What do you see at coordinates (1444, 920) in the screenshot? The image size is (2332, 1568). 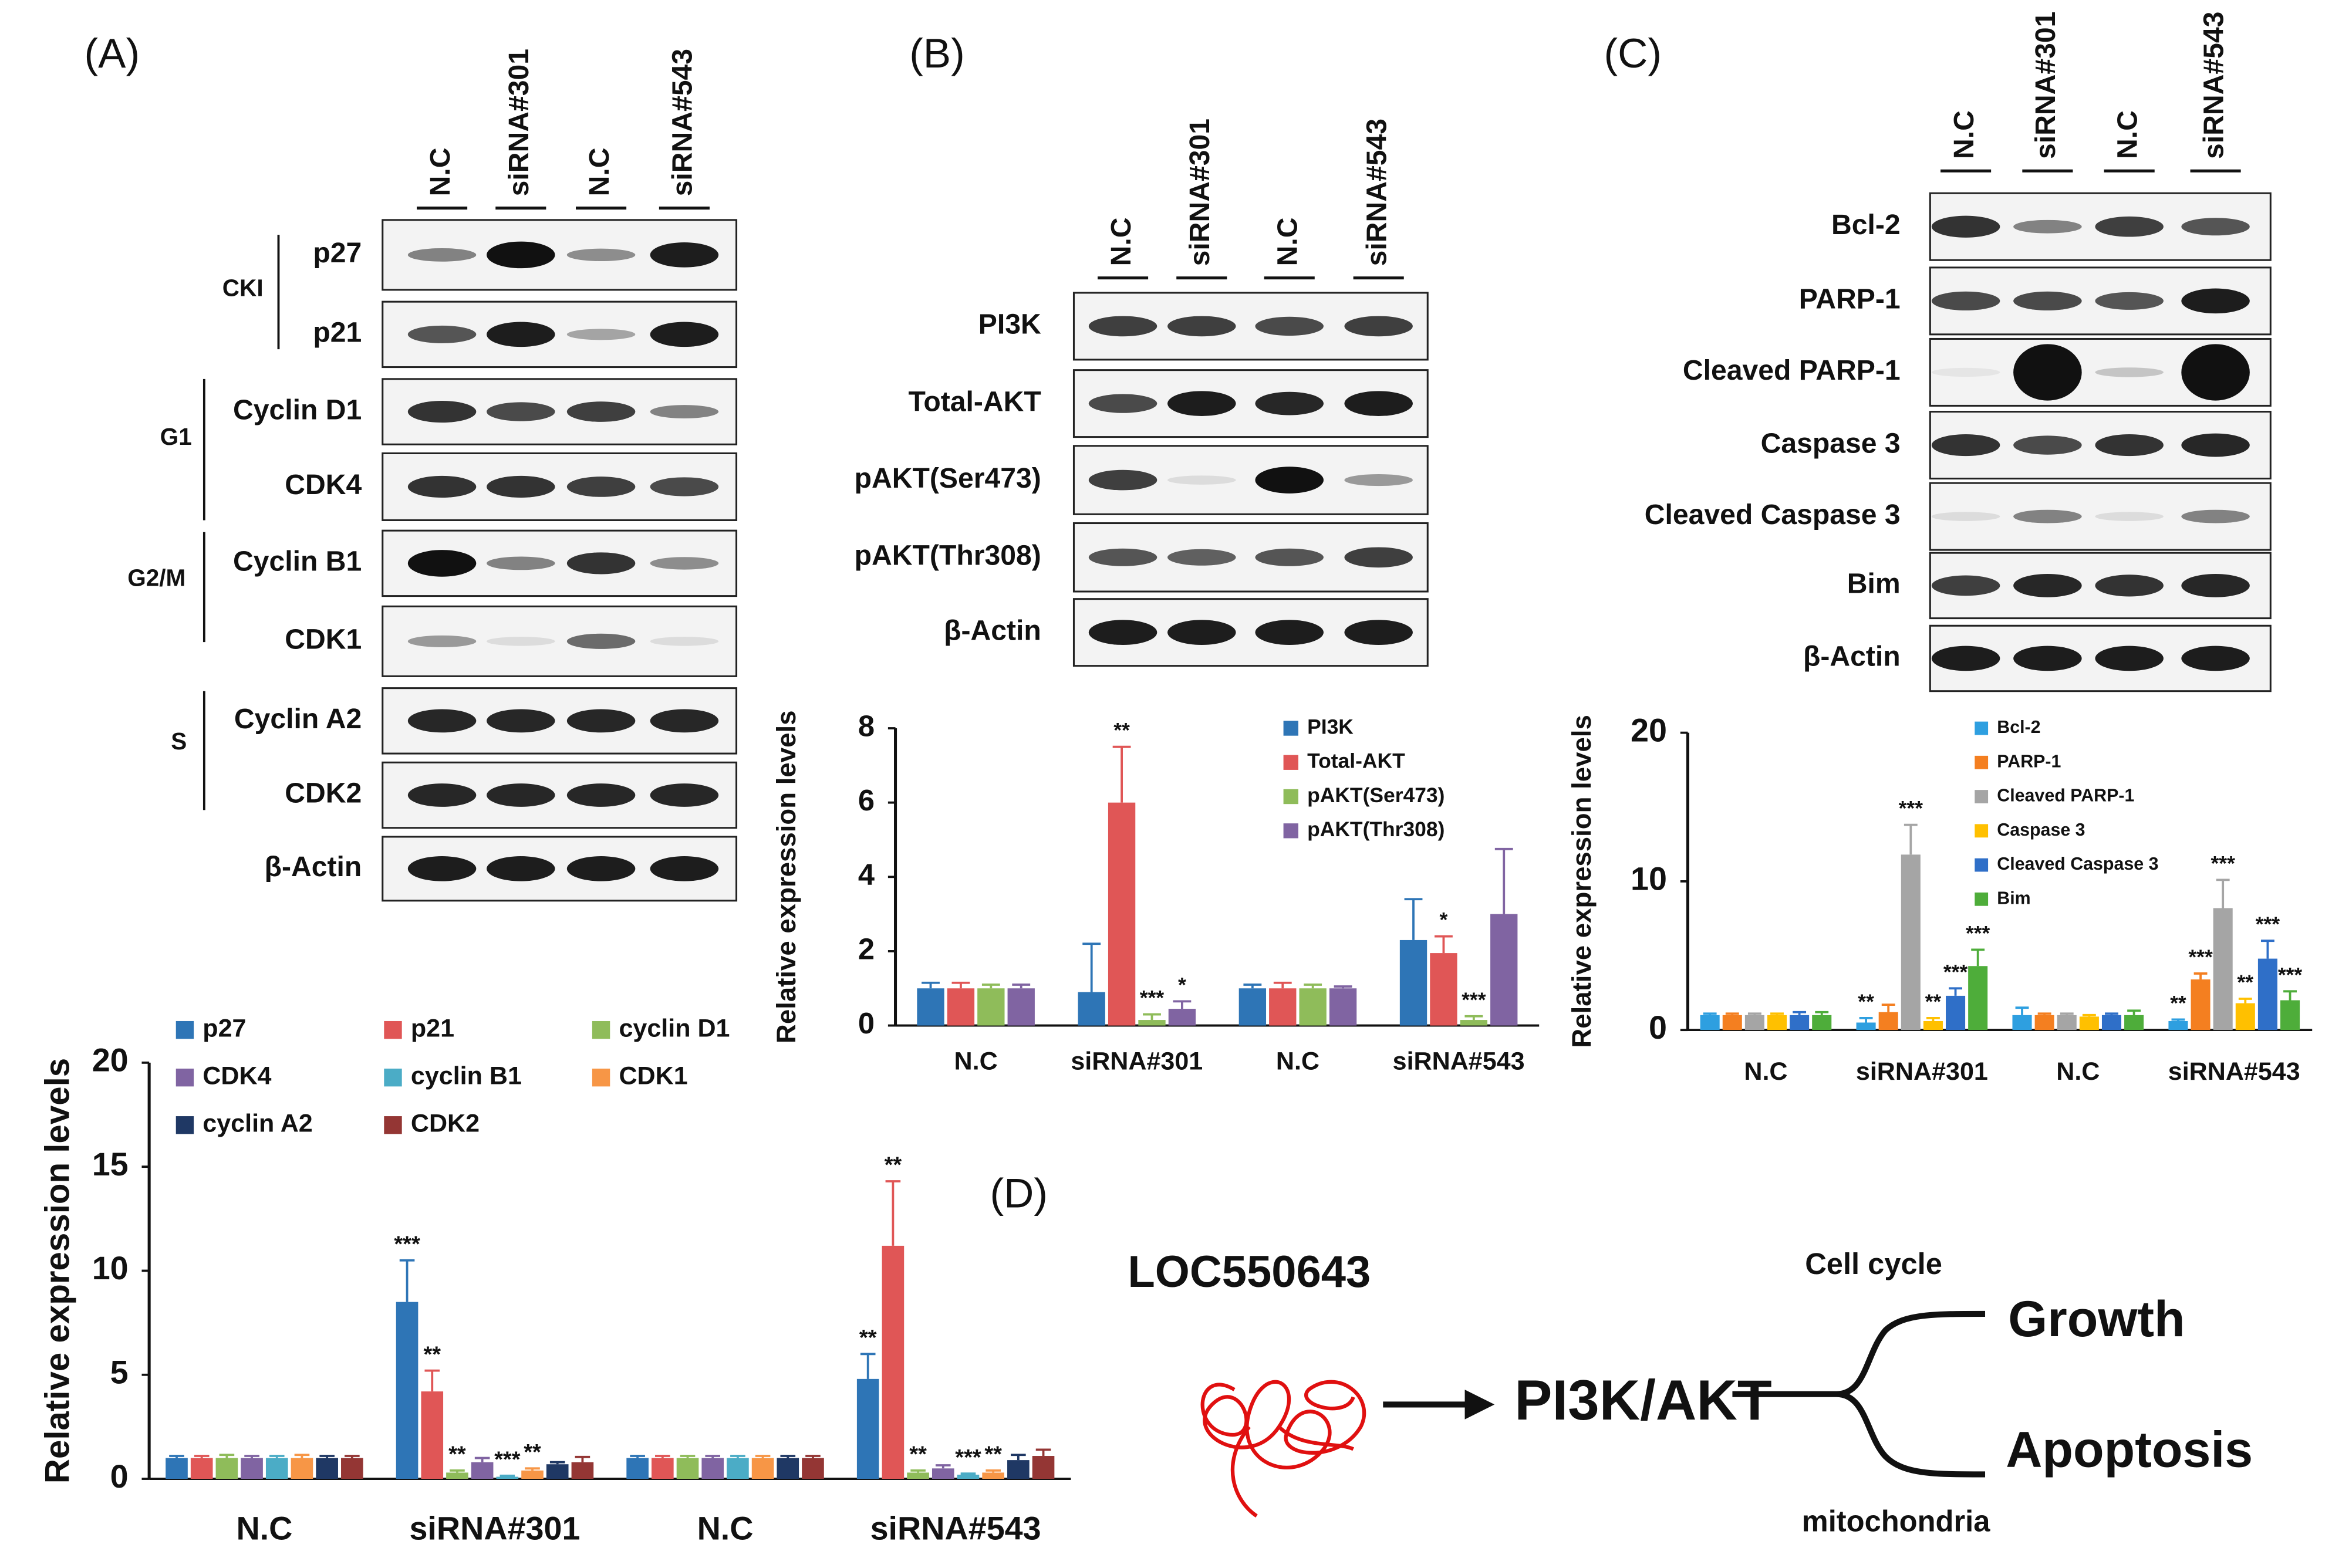 I see `significance-label: *` at bounding box center [1444, 920].